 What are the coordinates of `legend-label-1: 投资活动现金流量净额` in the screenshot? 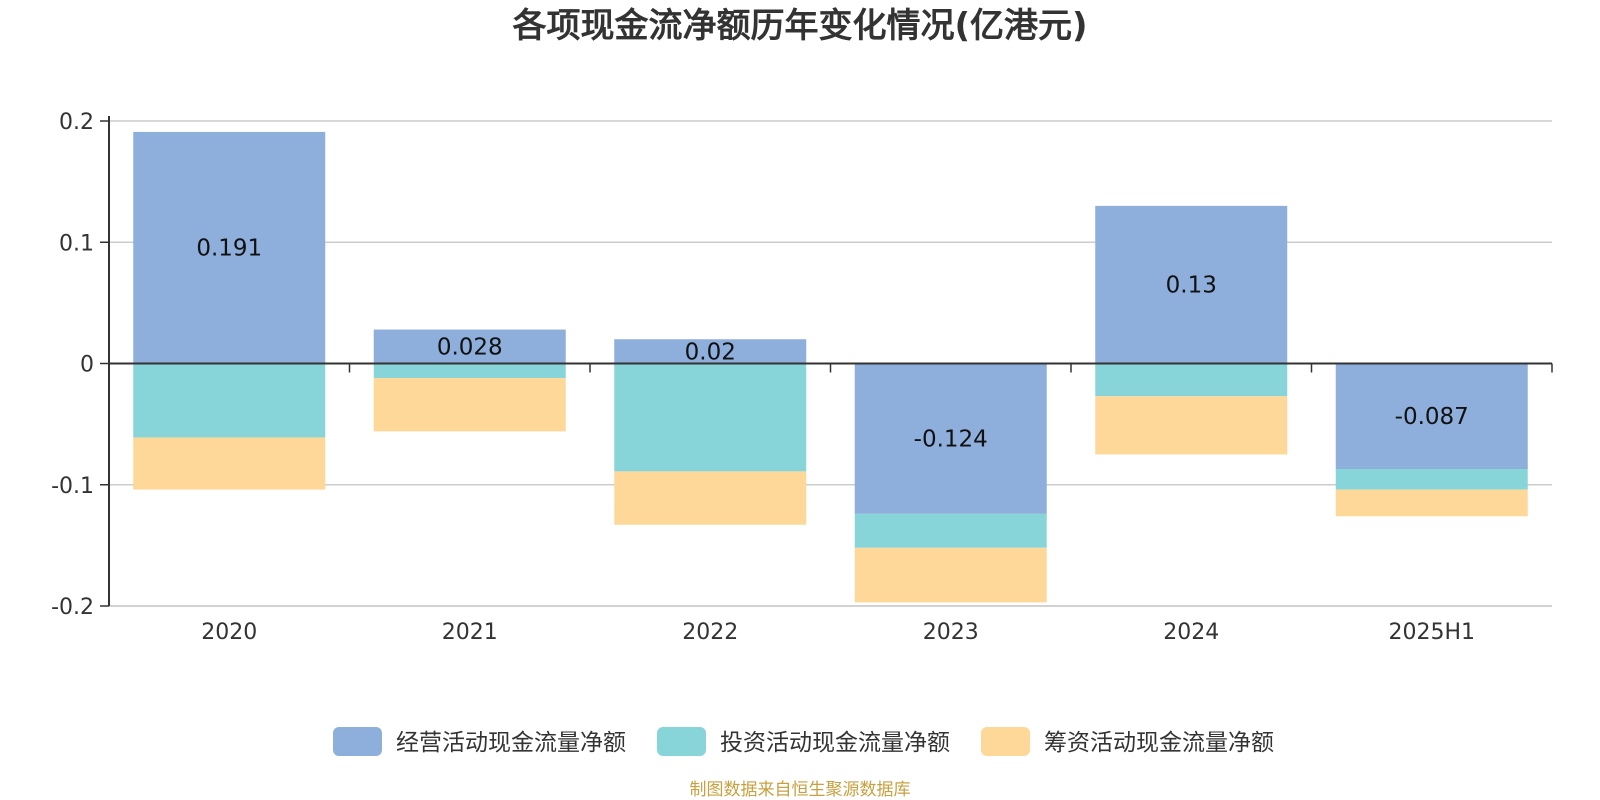 It's located at (835, 743).